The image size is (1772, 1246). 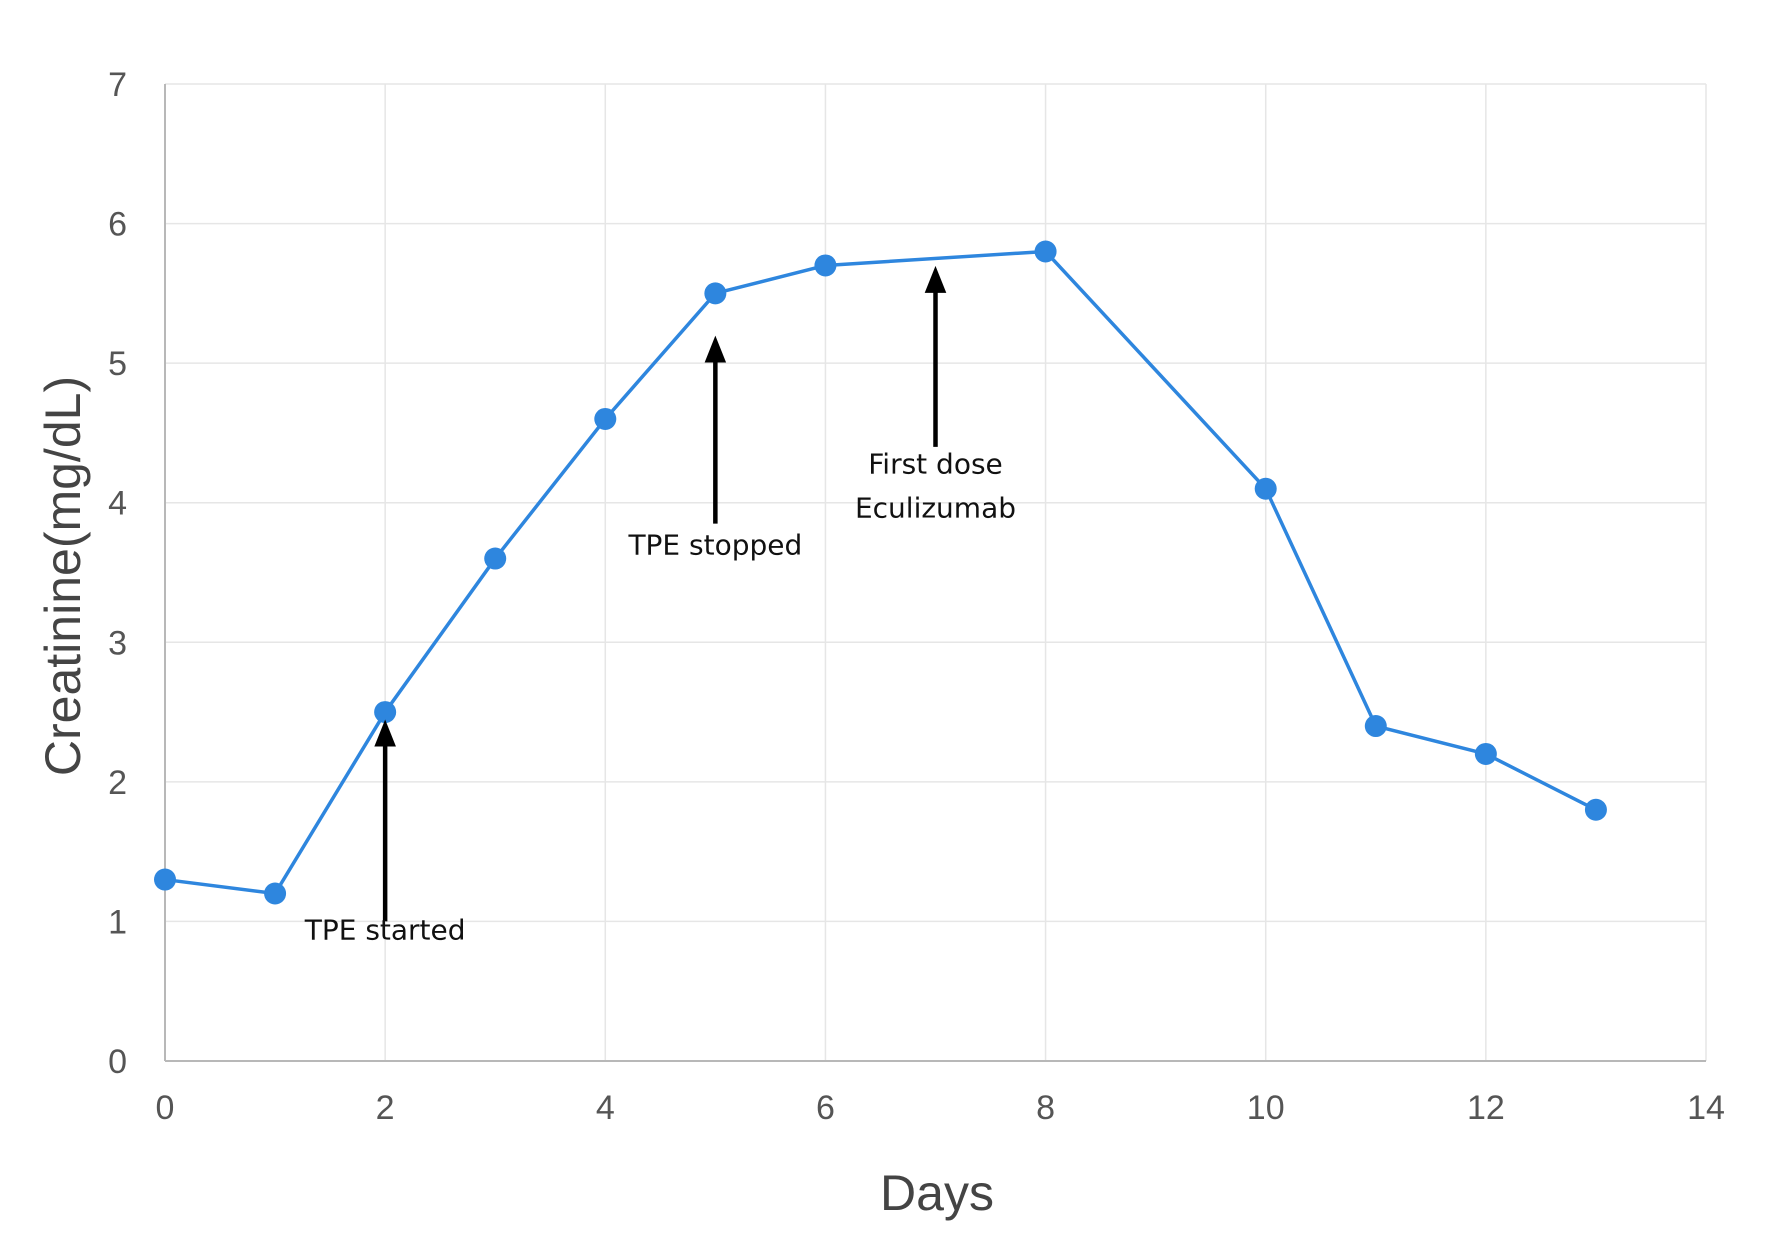 I want to click on annotation-label: TPE stopped, so click(x=714, y=544).